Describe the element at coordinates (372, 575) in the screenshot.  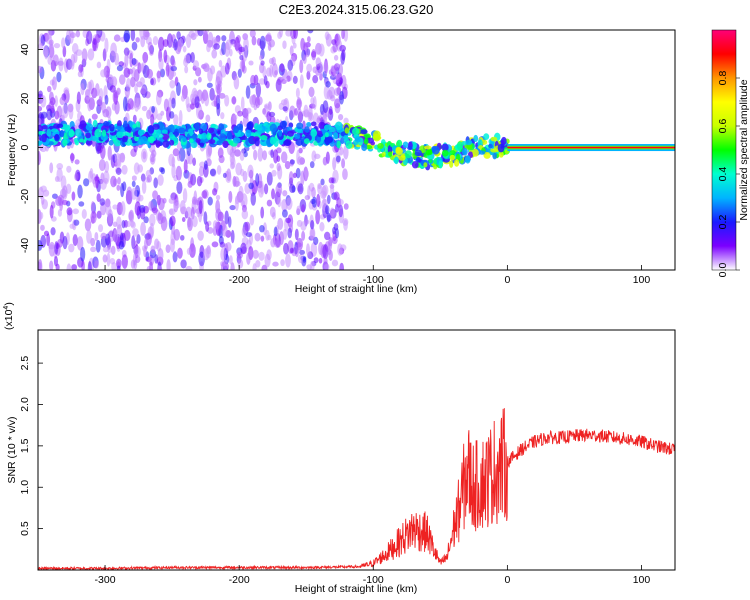
I see `snr-x-ticks: -300 -200 -100 0 100` at that location.